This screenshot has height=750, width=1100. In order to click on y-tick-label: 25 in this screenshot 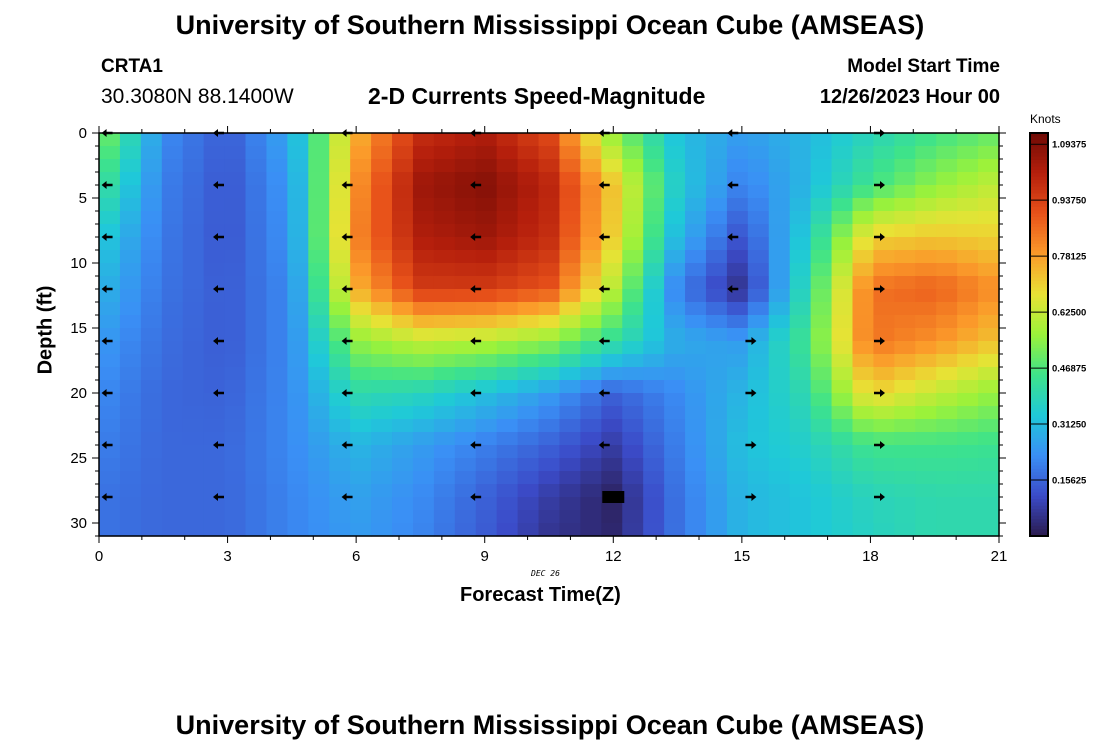, I will do `click(78, 458)`.